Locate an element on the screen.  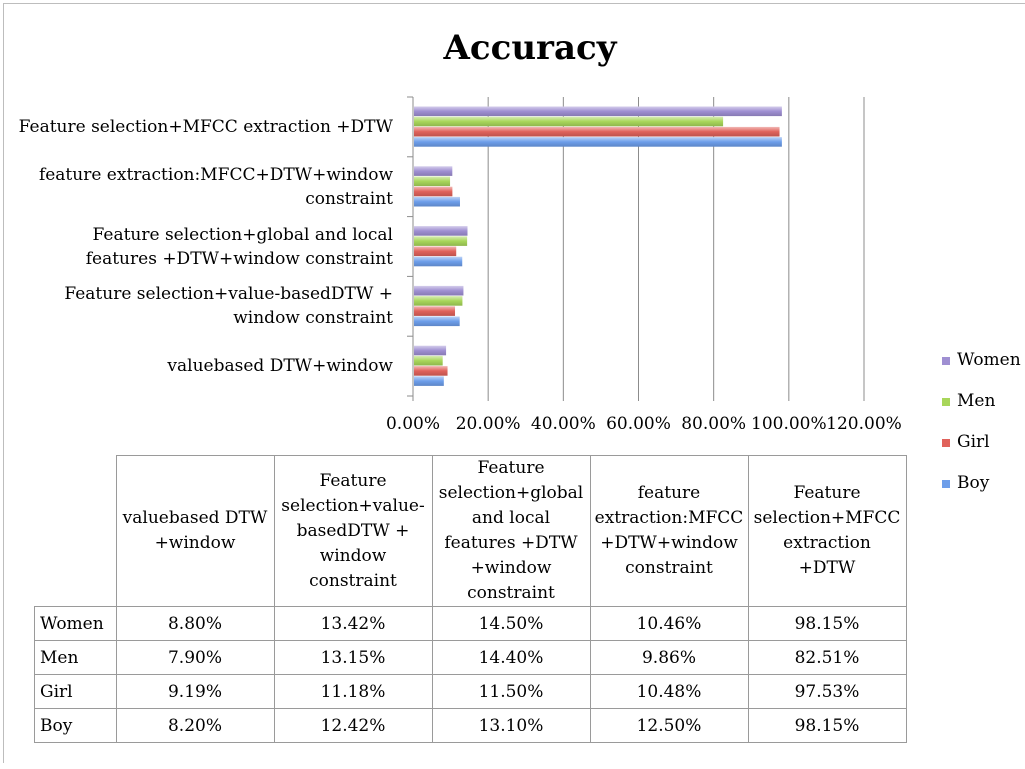
table-cell: 14.40% is located at coordinates (511, 657).